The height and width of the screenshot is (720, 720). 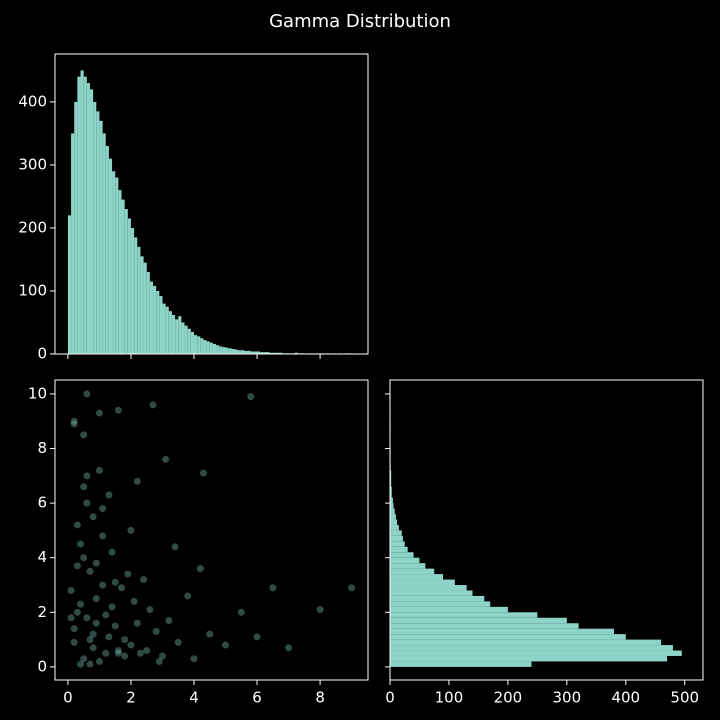 I want to click on y-tick-label: 200, so click(x=32, y=227).